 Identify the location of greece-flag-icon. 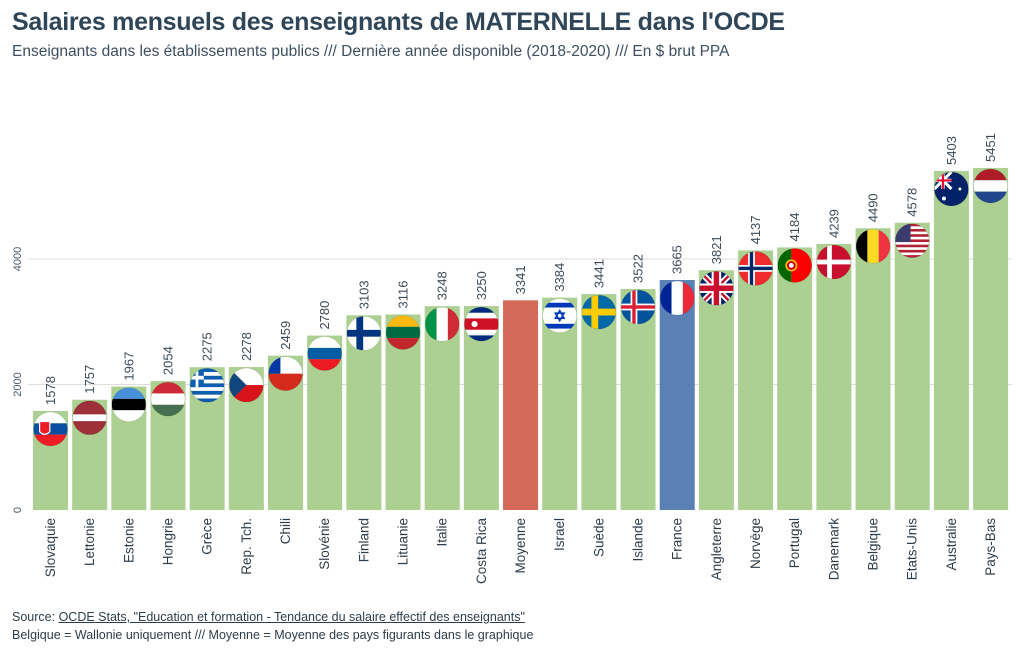
(207, 385).